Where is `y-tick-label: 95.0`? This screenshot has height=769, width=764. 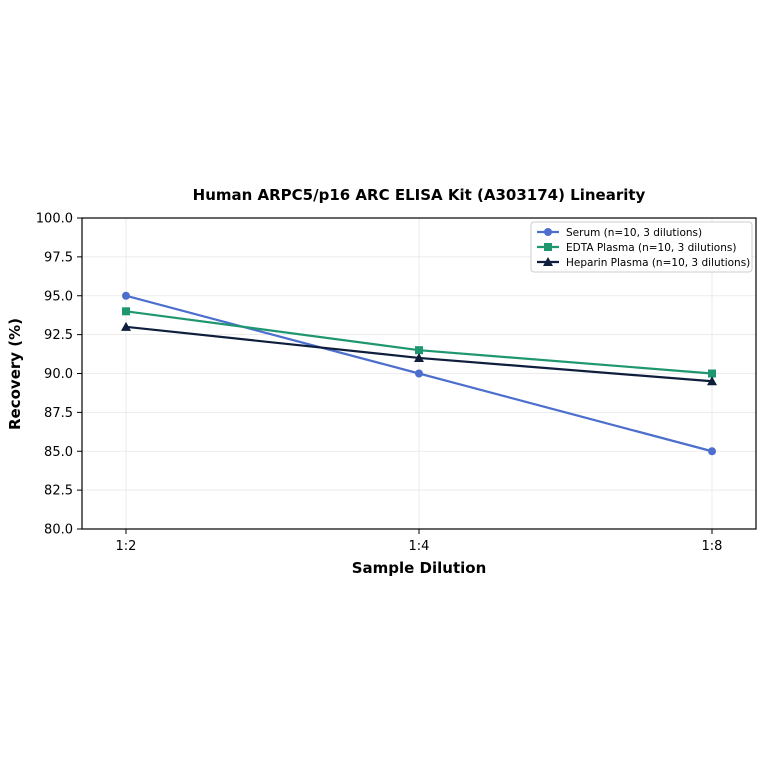 y-tick-label: 95.0 is located at coordinates (58, 296).